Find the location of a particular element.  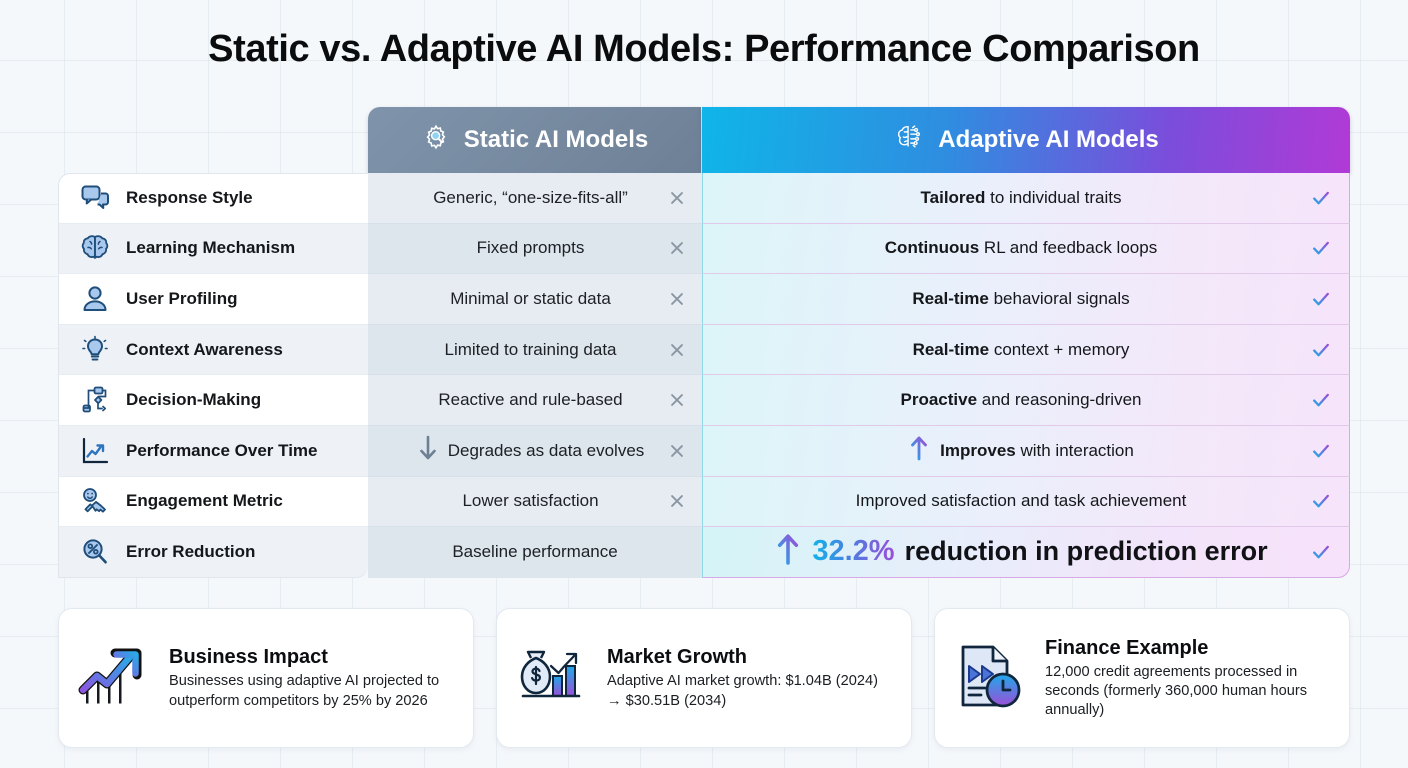

row-label-cell: User Profiling is located at coordinates (213, 299).